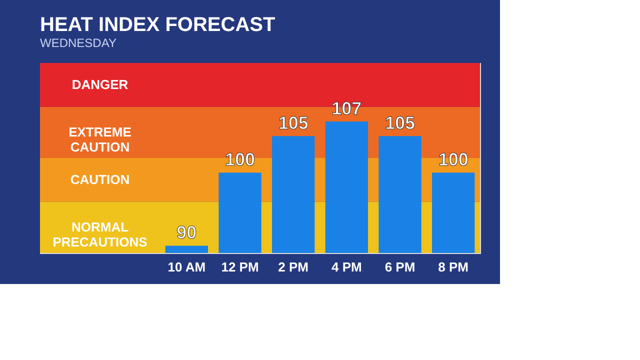  What do you see at coordinates (78, 43) in the screenshot?
I see `chart-subtitle: WEDNESDAY` at bounding box center [78, 43].